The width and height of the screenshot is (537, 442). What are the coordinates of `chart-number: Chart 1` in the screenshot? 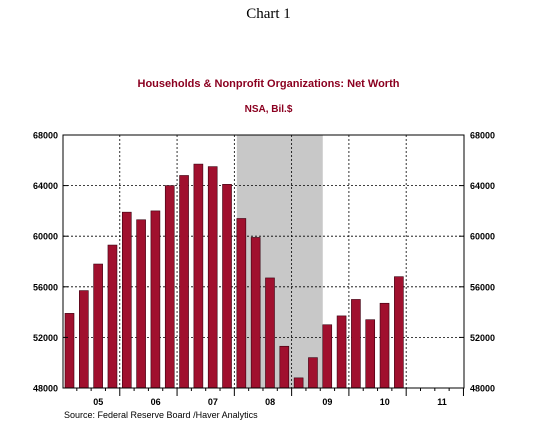 It's located at (268, 14).